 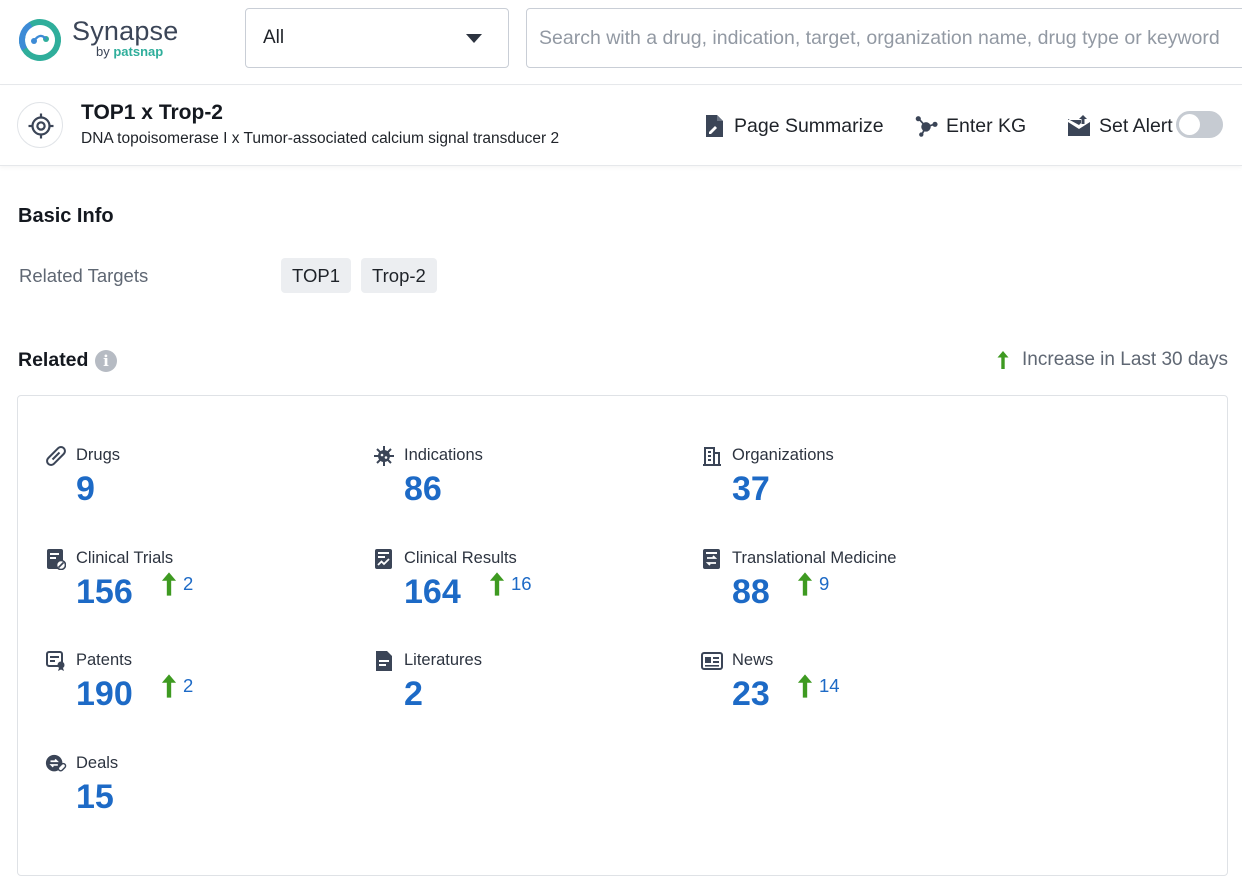 I want to click on deal-icon, so click(x=56, y=764).